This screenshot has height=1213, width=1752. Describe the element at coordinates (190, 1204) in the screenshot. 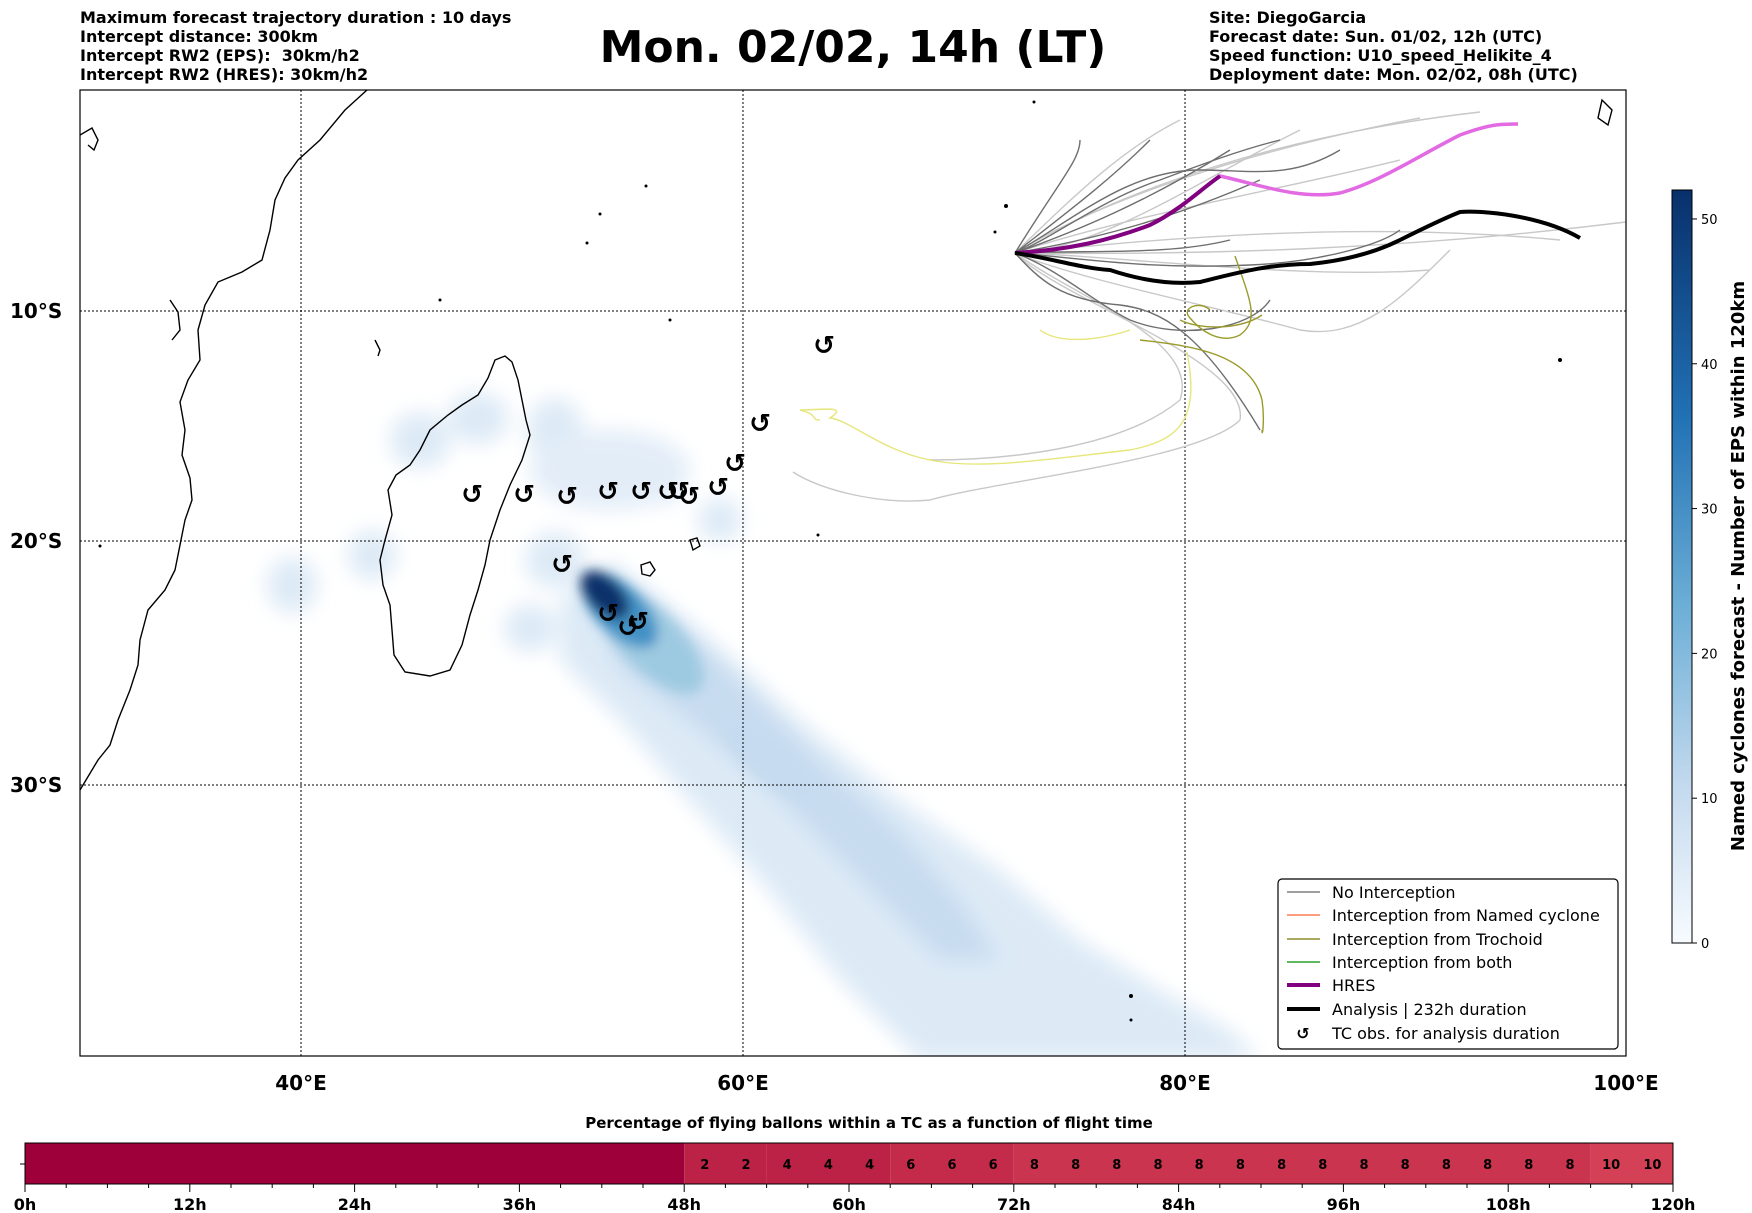

I see `timeline-tick-label: 12h` at that location.